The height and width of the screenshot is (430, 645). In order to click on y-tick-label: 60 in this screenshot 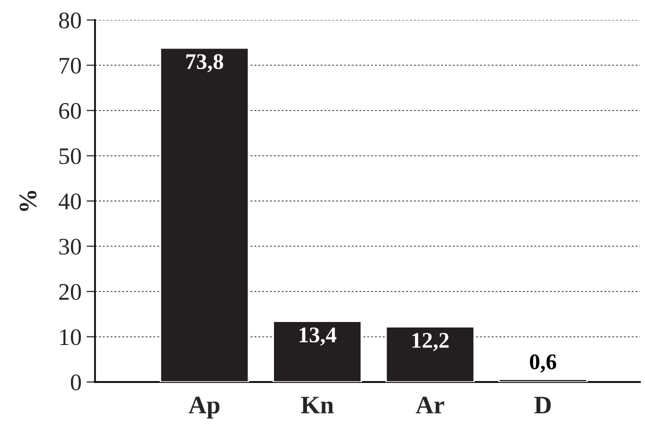, I will do `click(70, 110)`.